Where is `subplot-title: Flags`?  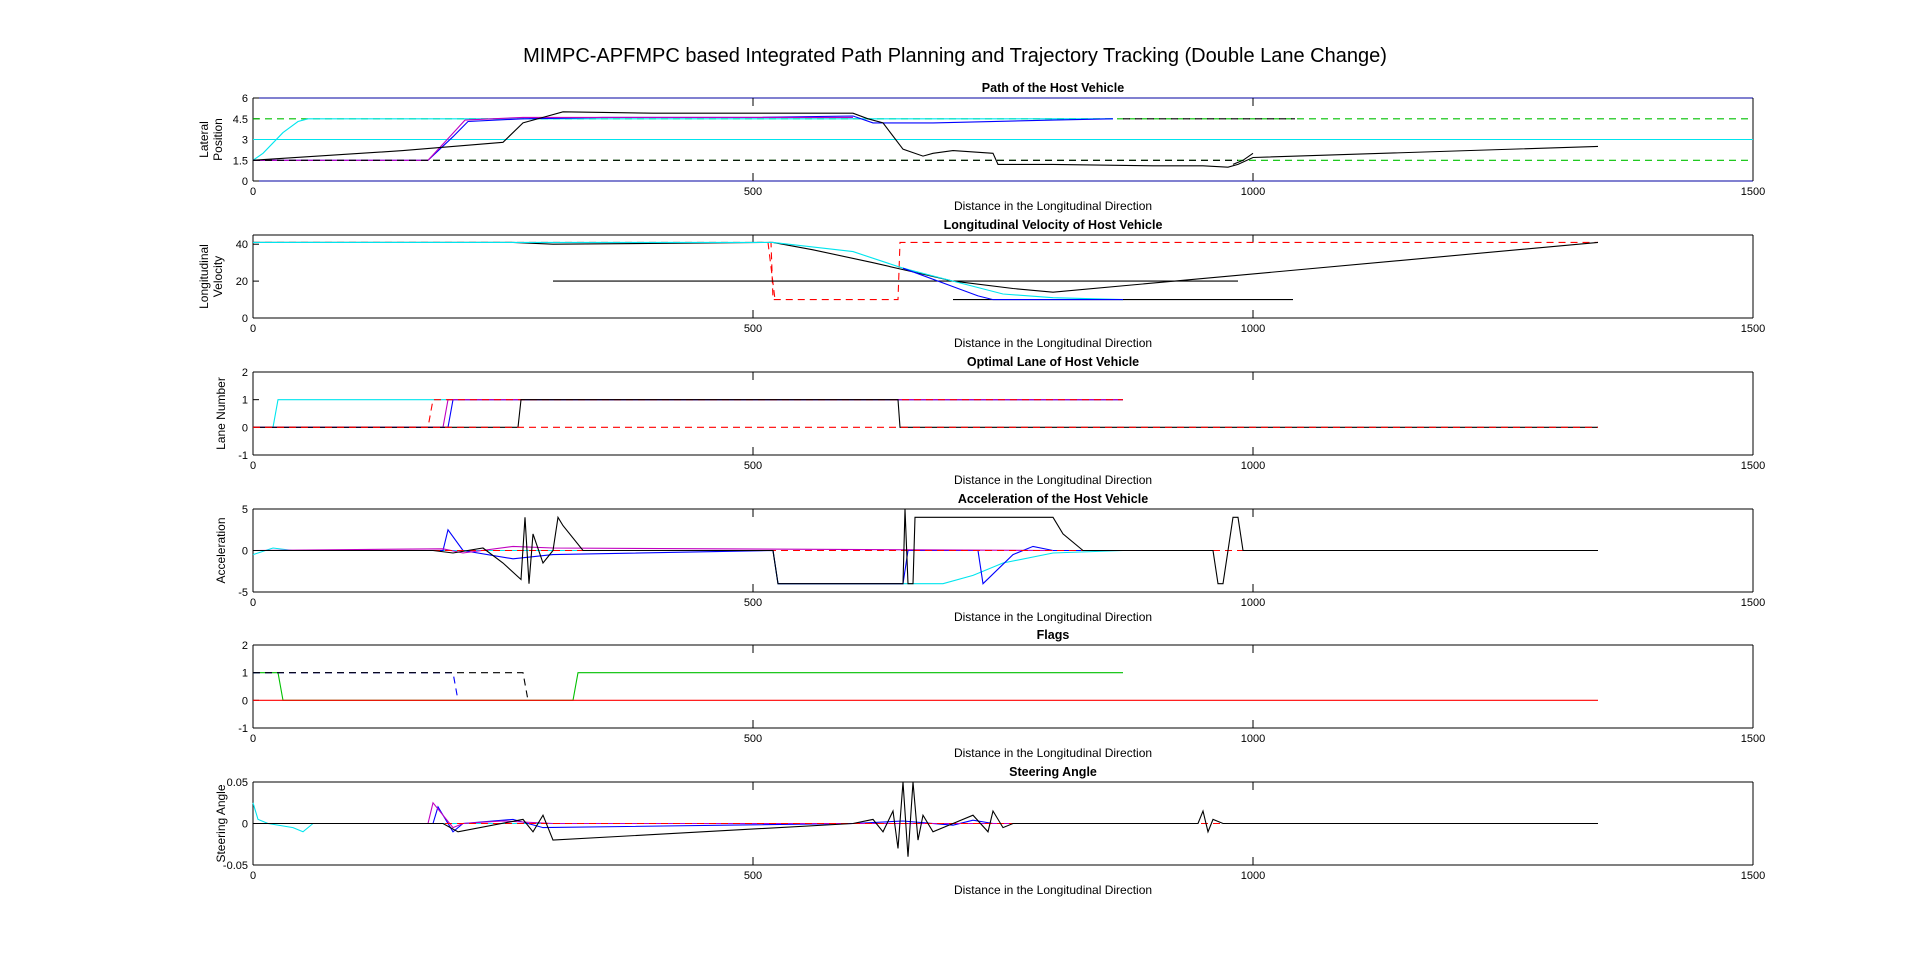 subplot-title: Flags is located at coordinates (1053, 635).